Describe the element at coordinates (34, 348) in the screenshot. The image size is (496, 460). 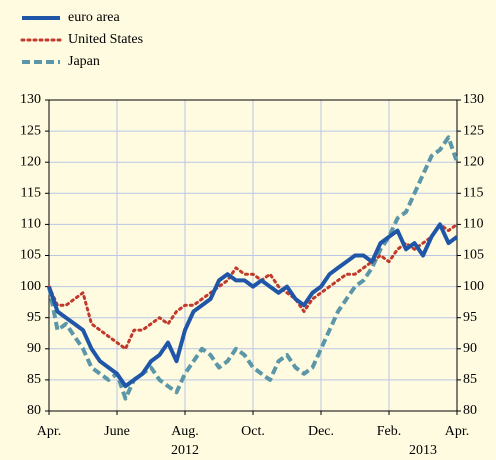
I see `y-tick-label: 90` at that location.